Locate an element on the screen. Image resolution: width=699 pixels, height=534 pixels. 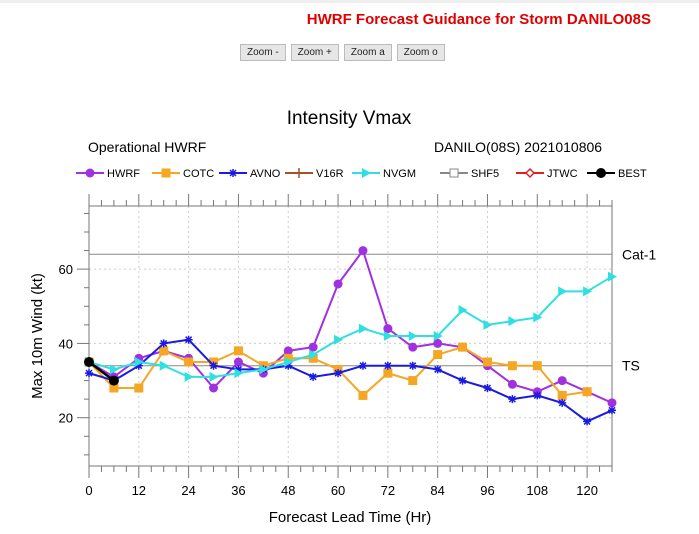
x-tick-label: 96 is located at coordinates (487, 490).